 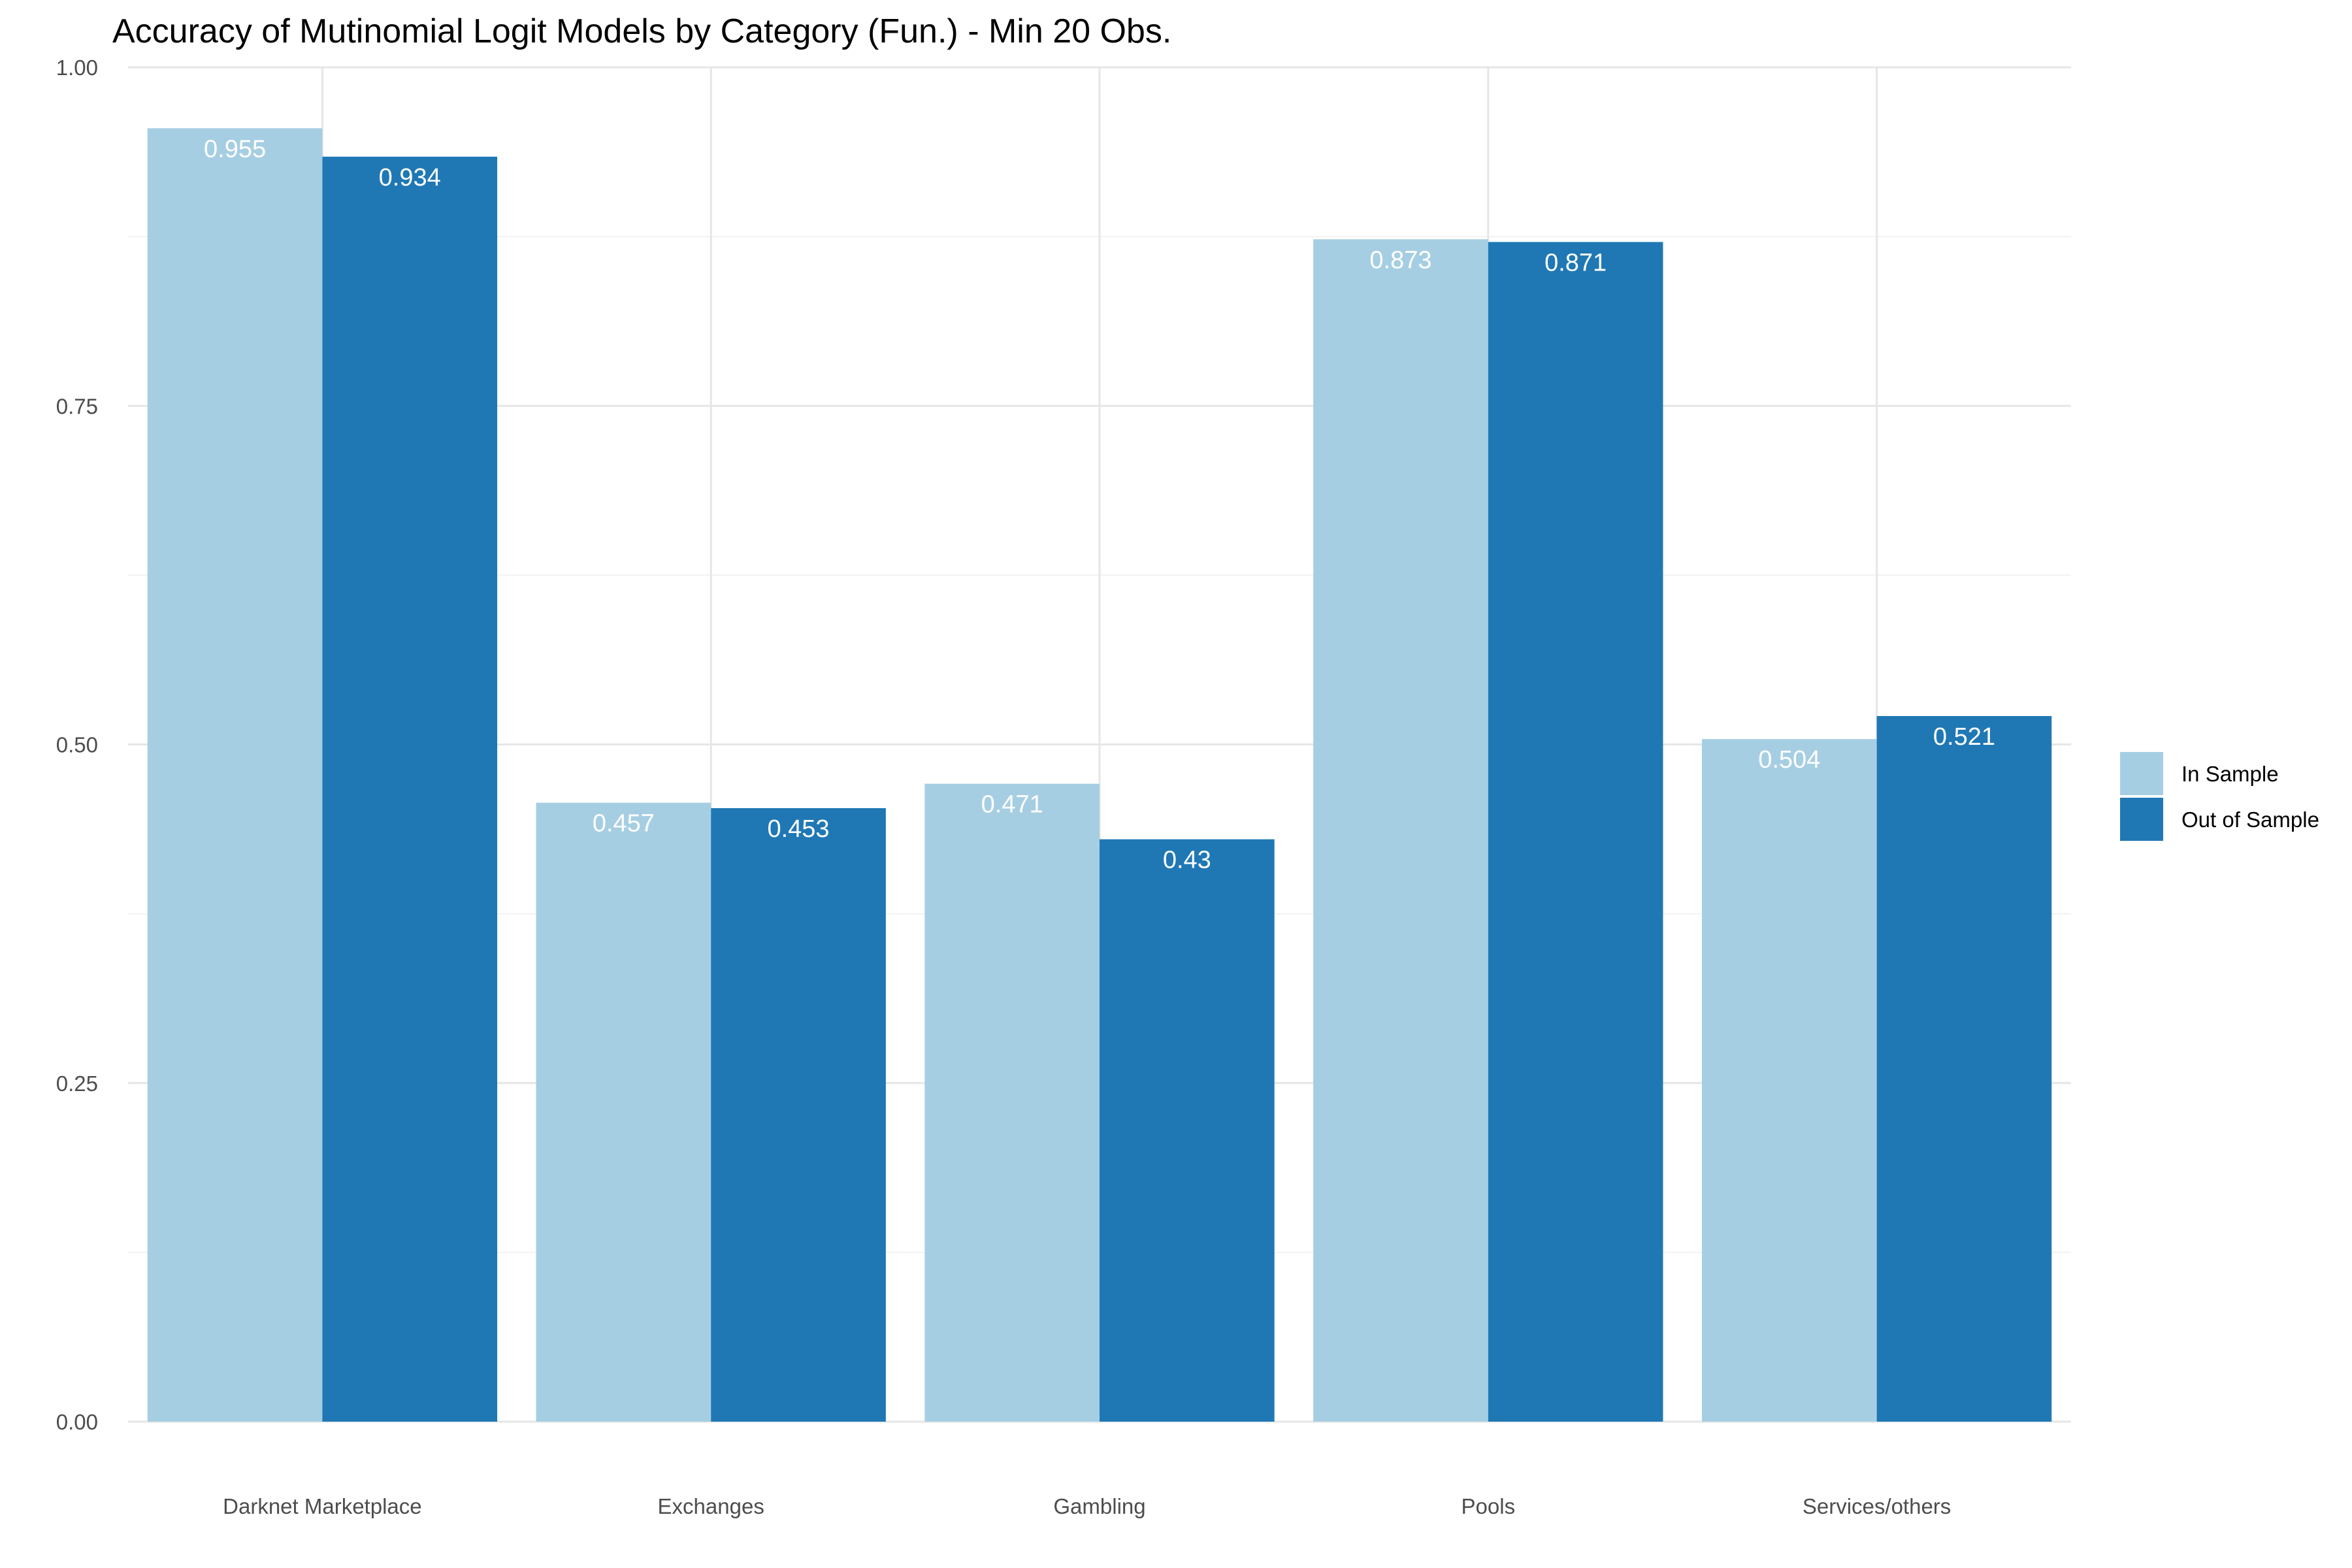 What do you see at coordinates (410, 177) in the screenshot?
I see `bar-value-label: 0.934` at bounding box center [410, 177].